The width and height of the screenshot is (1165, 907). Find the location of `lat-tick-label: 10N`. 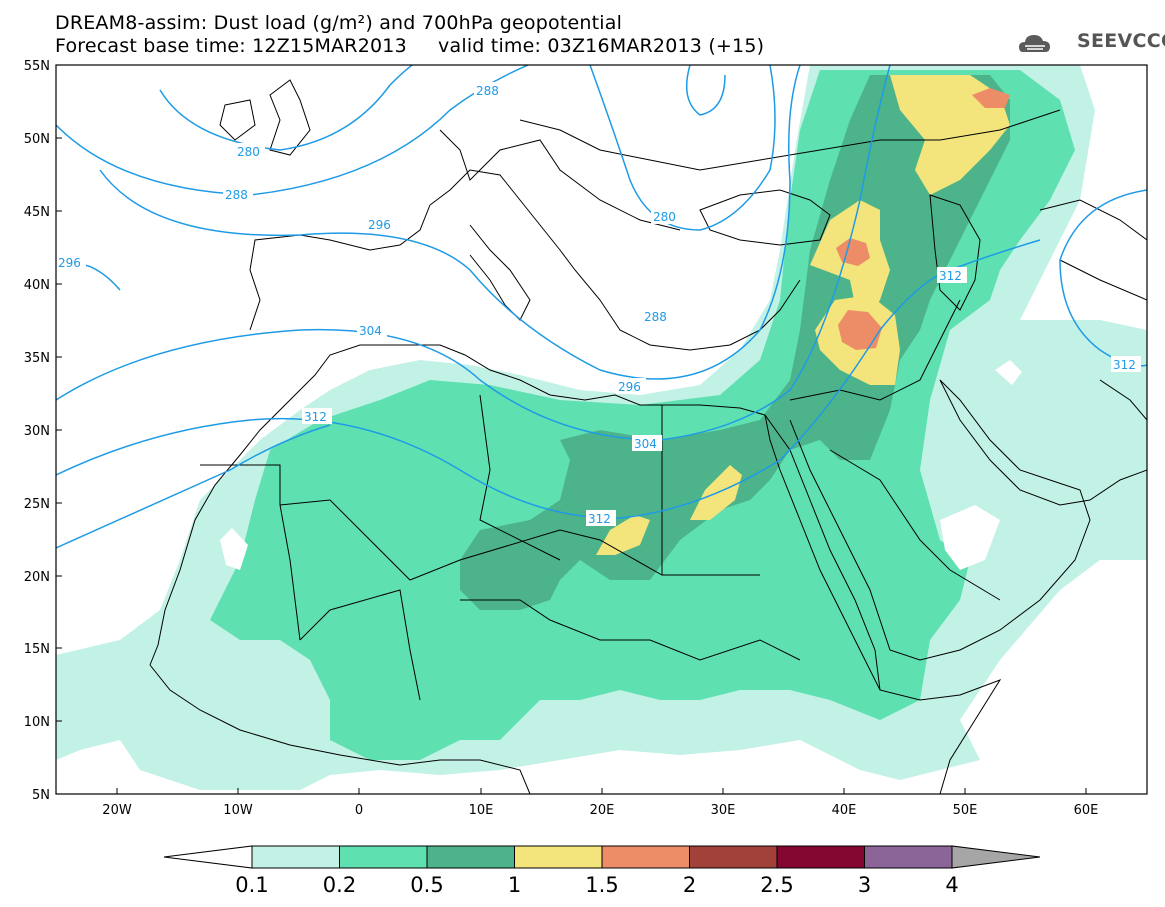

lat-tick-label: 10N is located at coordinates (37, 722).